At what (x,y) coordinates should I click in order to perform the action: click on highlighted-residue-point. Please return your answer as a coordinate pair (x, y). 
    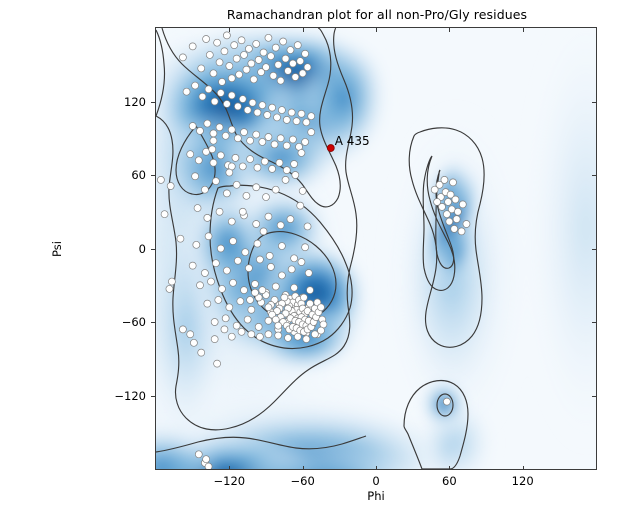
    Looking at the image, I should click on (330, 148).